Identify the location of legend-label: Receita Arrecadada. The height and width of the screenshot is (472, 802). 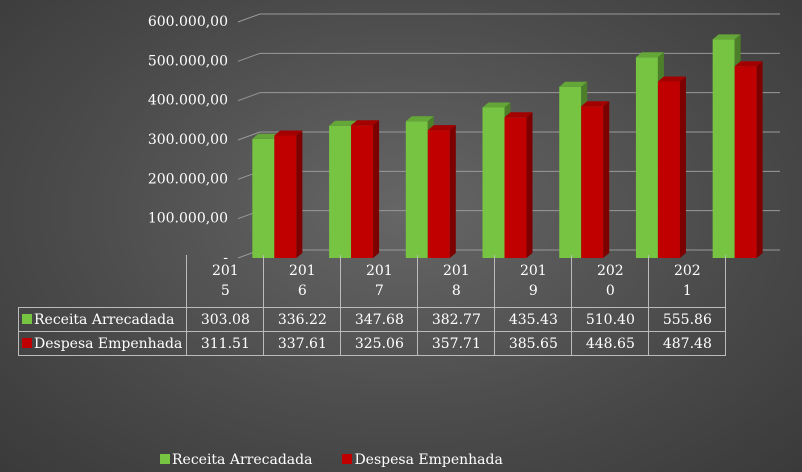
(242, 460).